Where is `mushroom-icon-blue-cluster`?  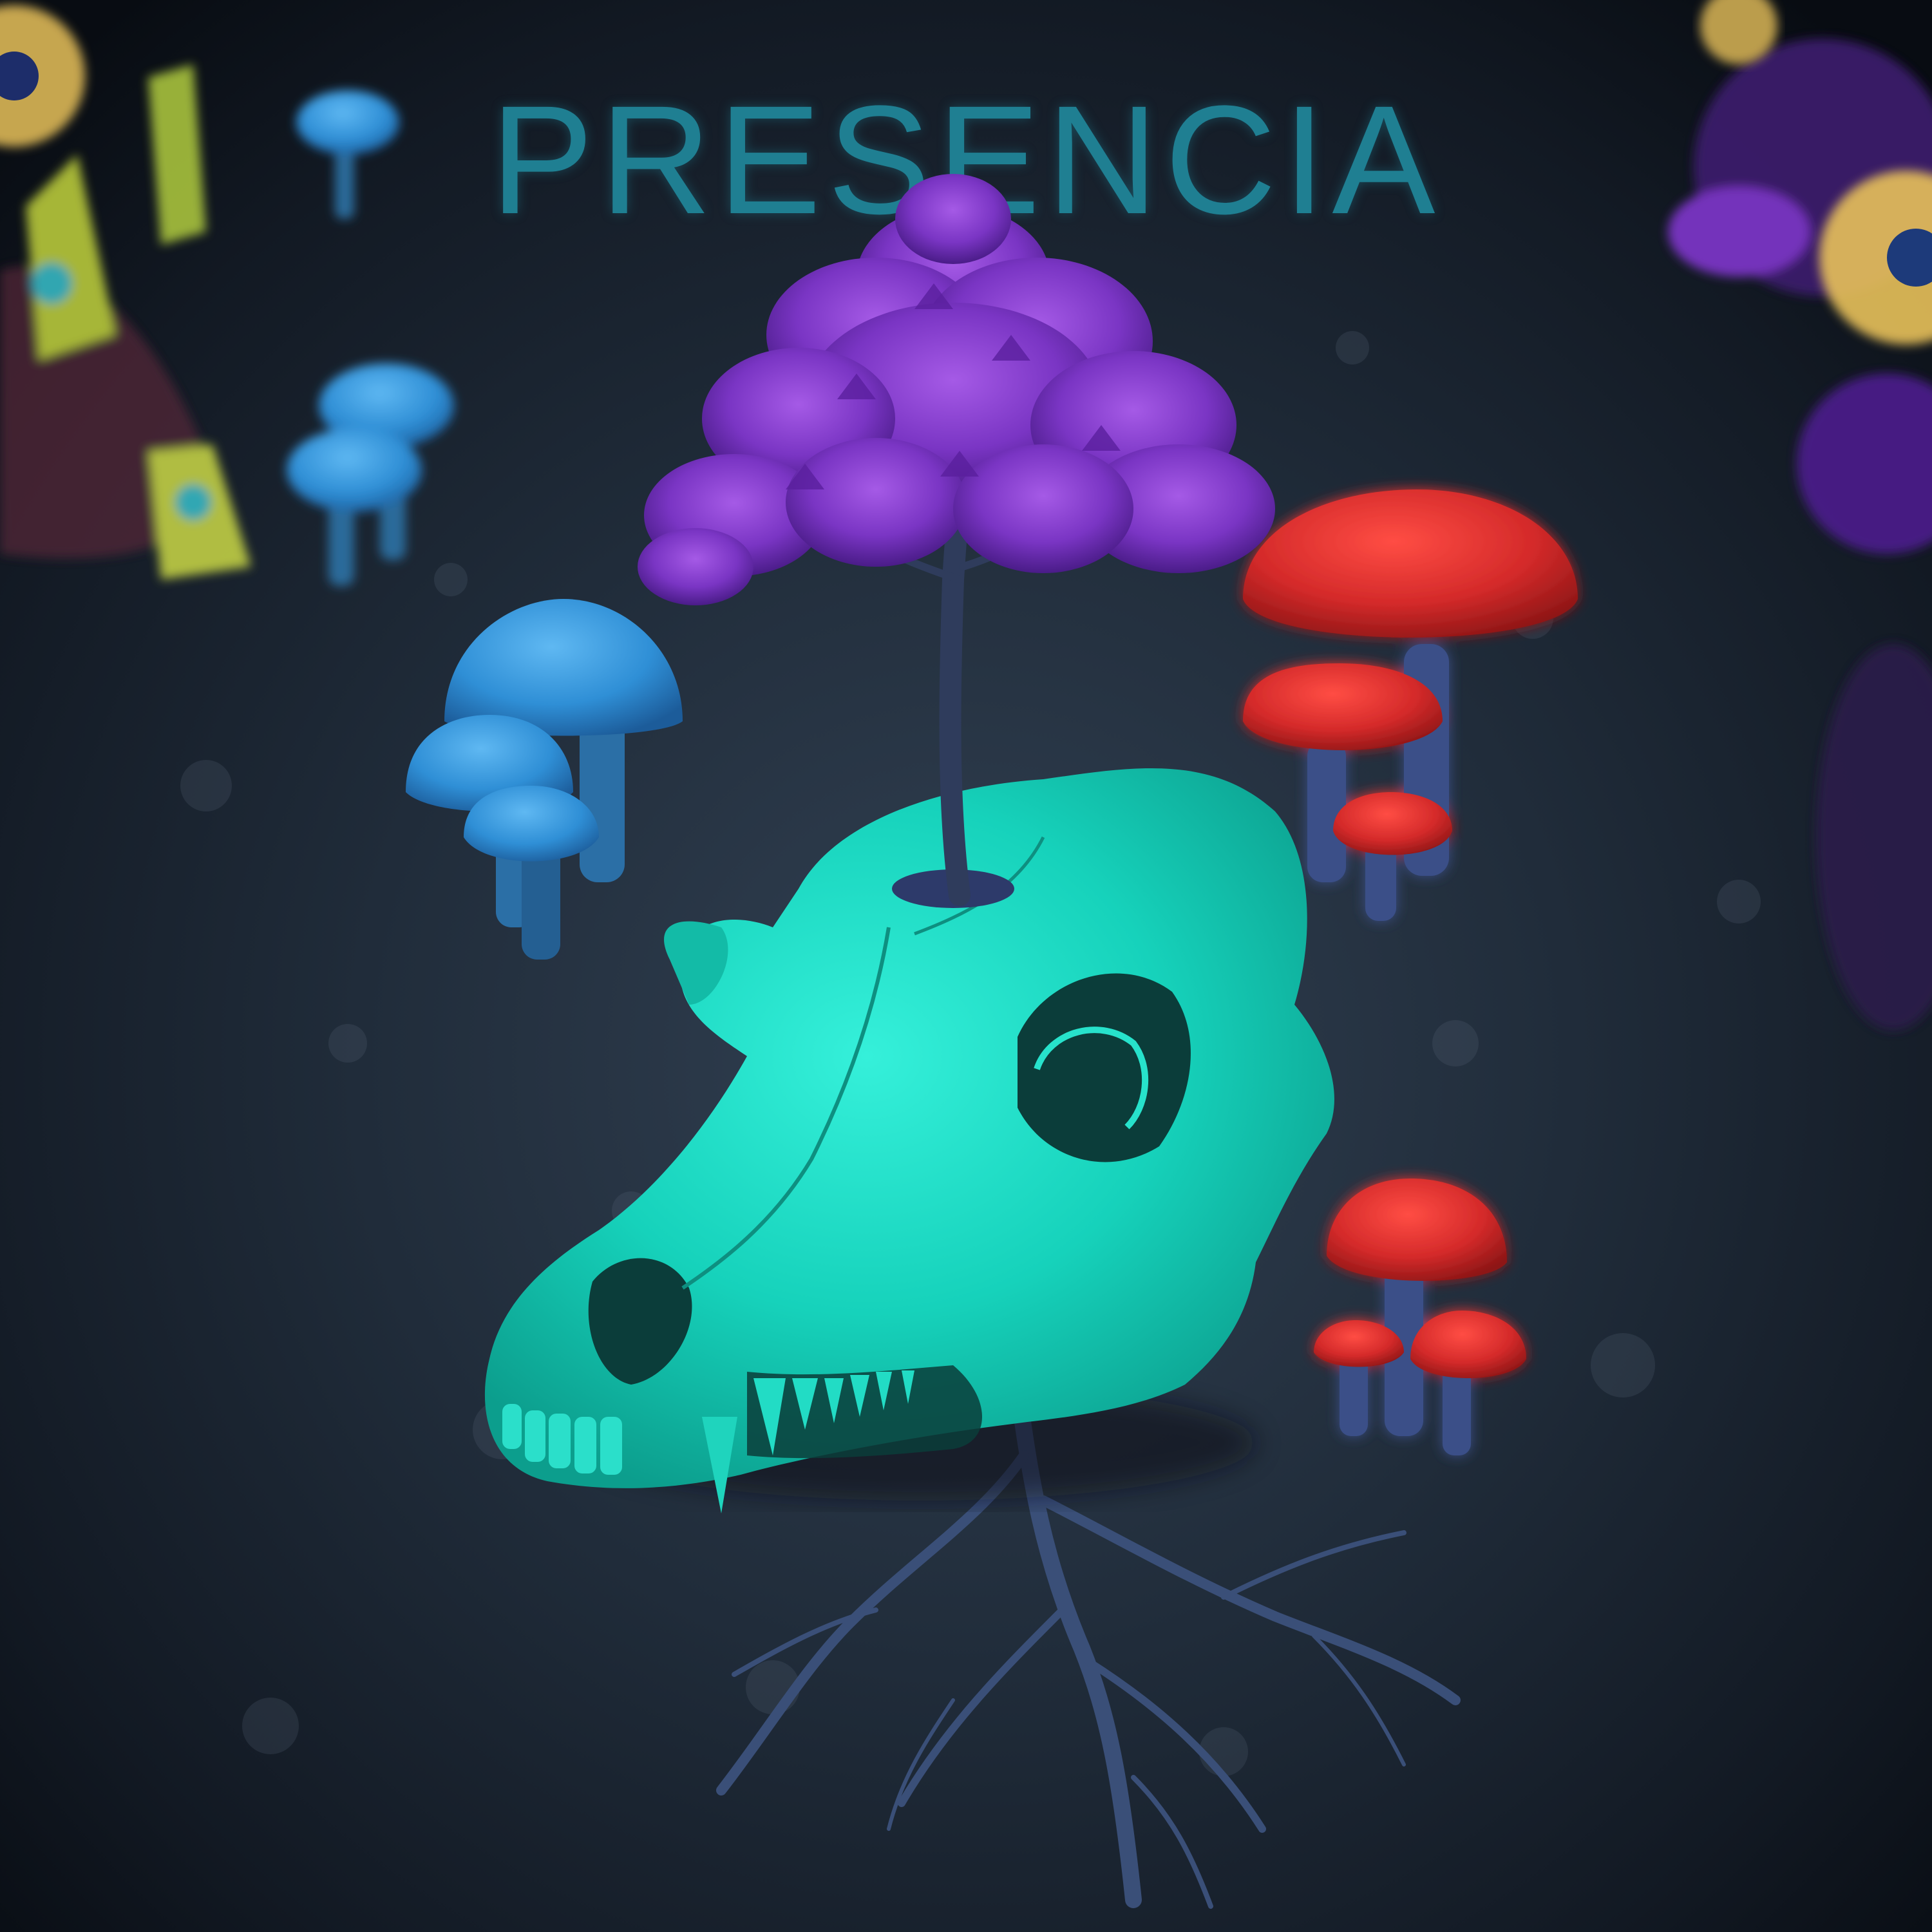 mushroom-icon-blue-cluster is located at coordinates (544, 780).